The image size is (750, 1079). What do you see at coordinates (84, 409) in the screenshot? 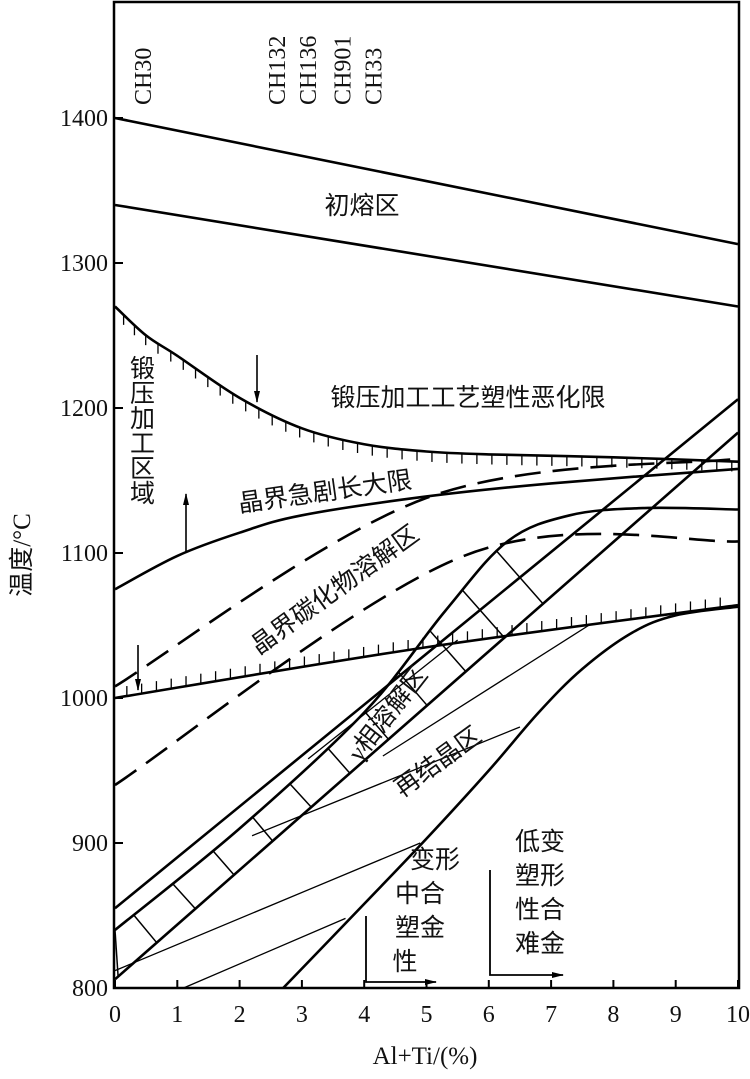
I see `y-tick-label: 1200` at bounding box center [84, 409].